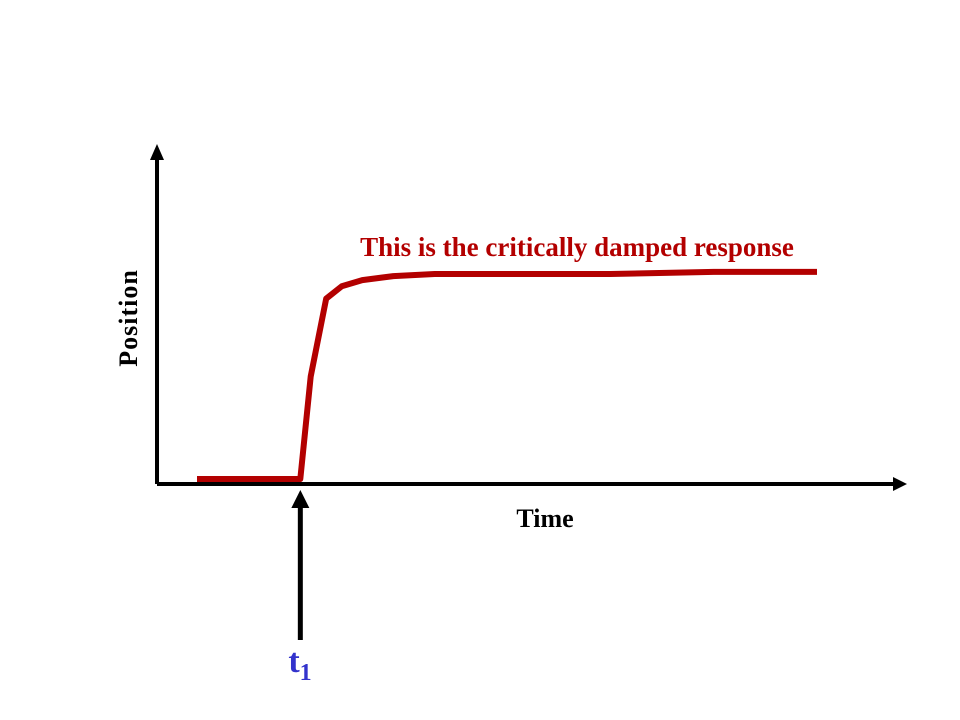  What do you see at coordinates (300, 499) in the screenshot?
I see `t1-marker-arrowhead` at bounding box center [300, 499].